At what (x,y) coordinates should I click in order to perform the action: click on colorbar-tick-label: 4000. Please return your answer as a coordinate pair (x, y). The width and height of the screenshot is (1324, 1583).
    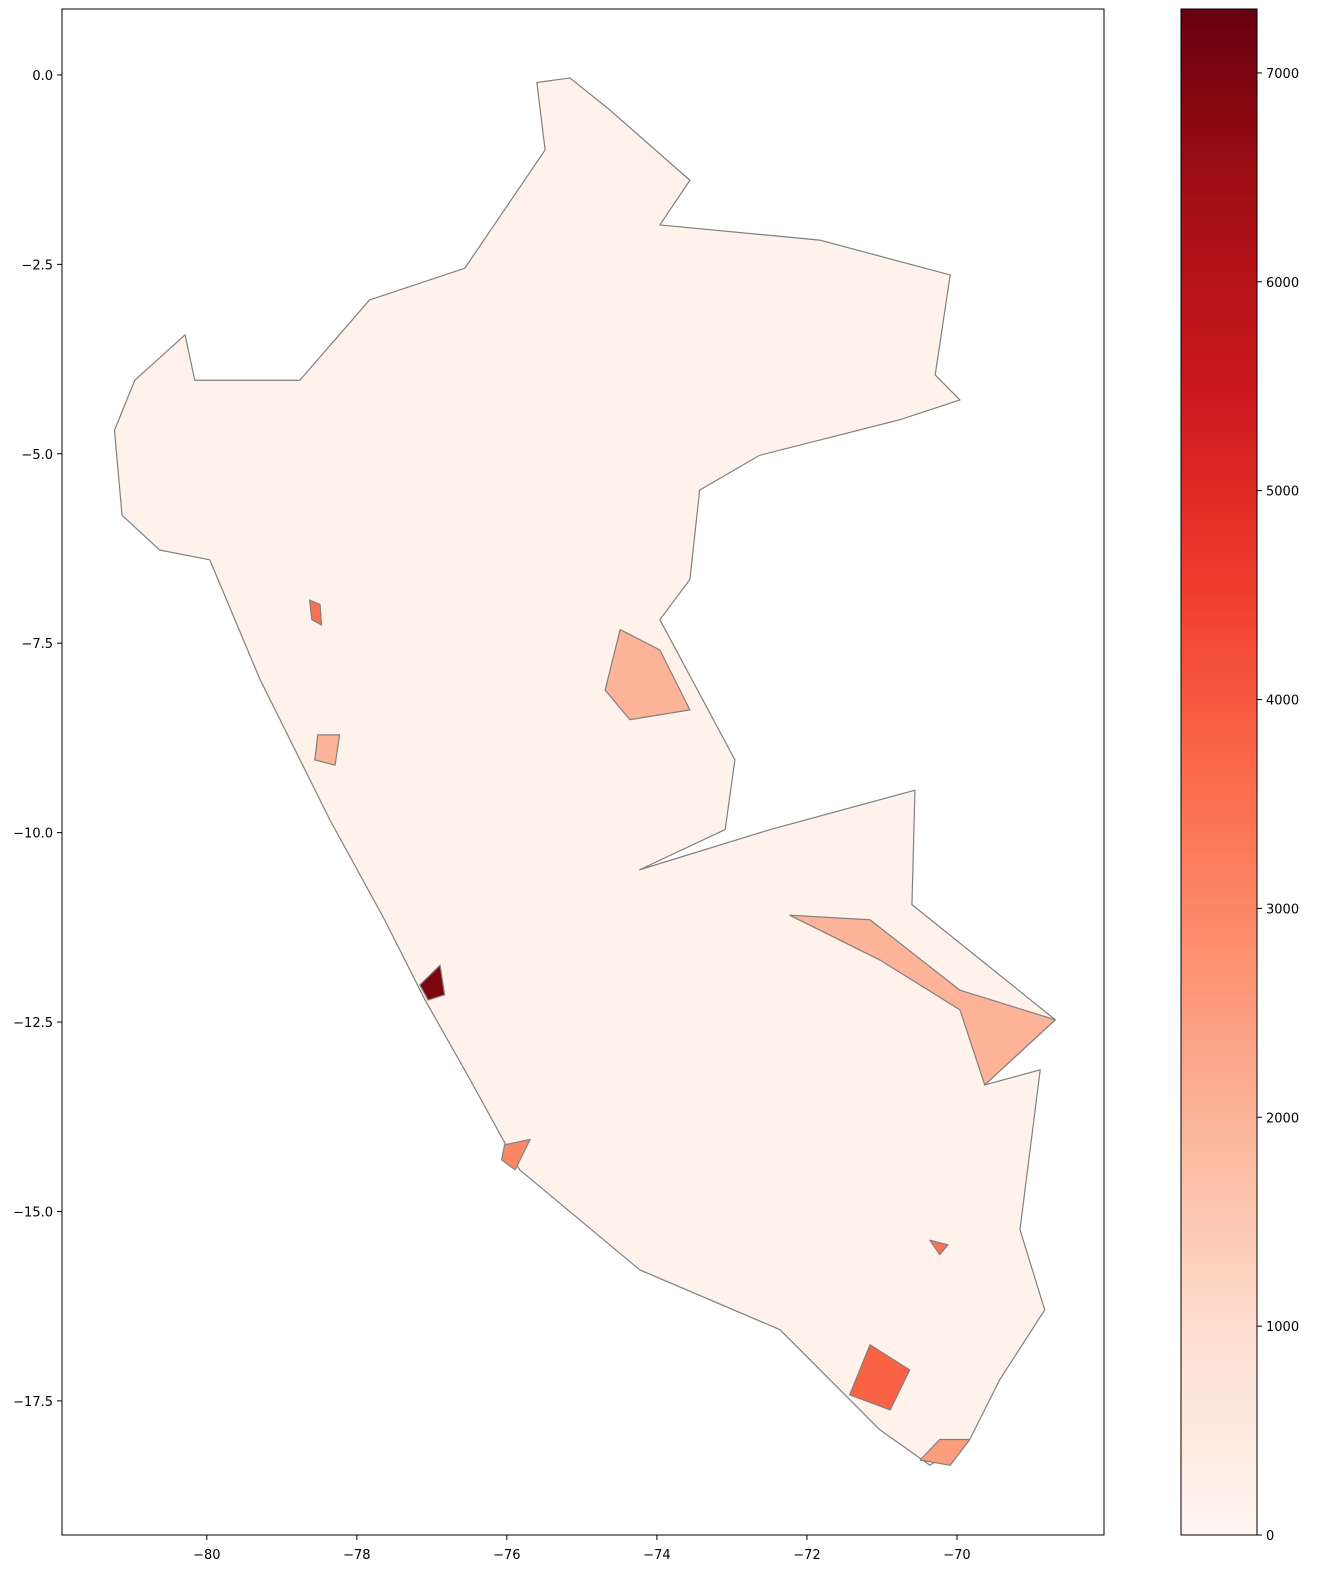
    Looking at the image, I should click on (1282, 701).